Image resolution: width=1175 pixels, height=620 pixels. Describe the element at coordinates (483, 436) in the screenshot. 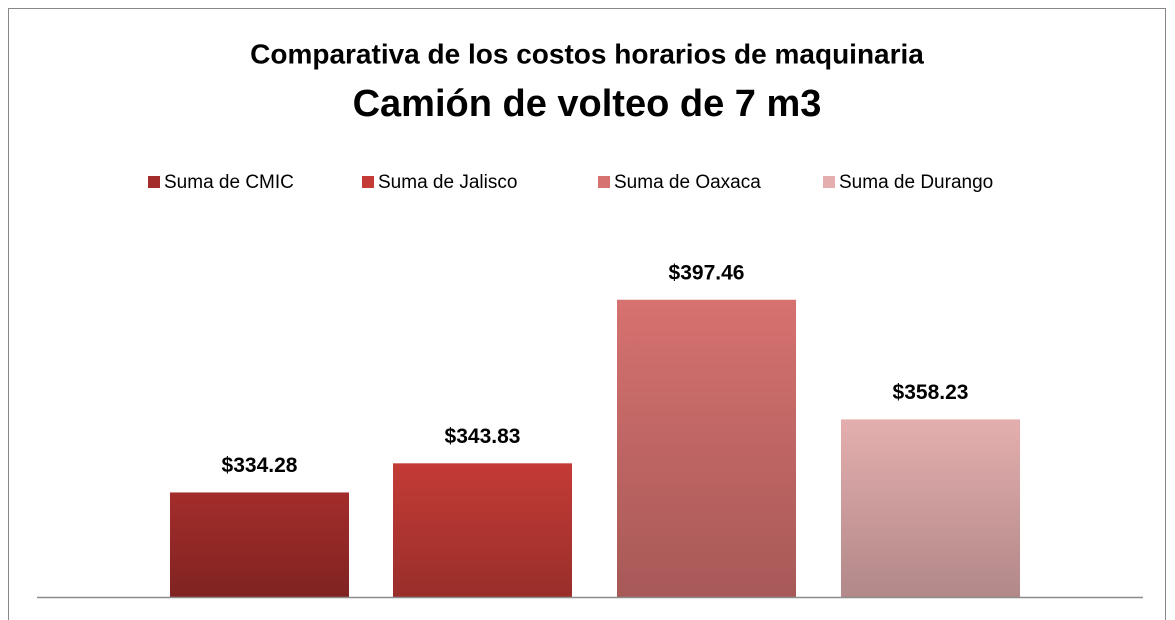

I see `data-label: $343.83` at that location.